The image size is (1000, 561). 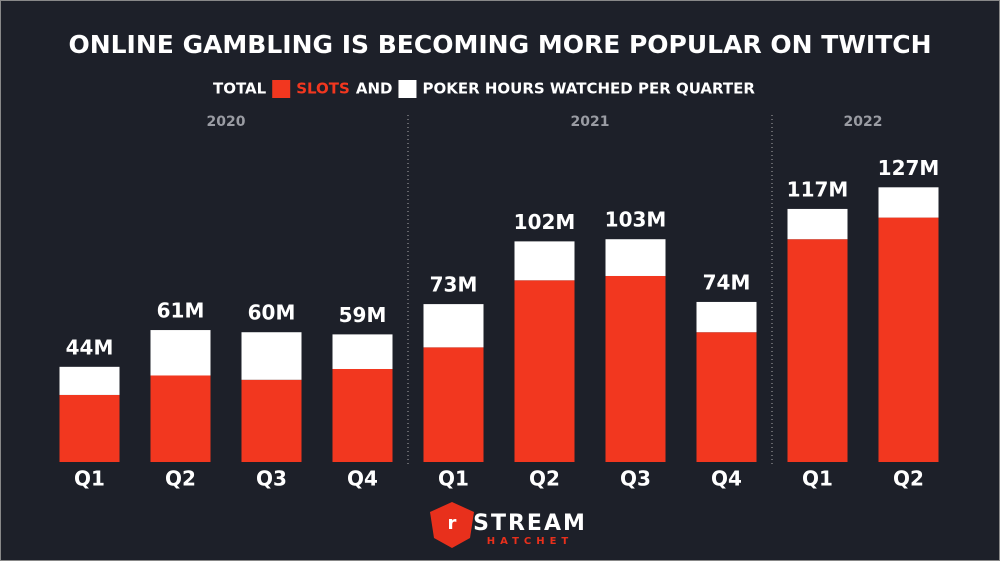 What do you see at coordinates (590, 122) in the screenshot?
I see `group-label: 2021` at bounding box center [590, 122].